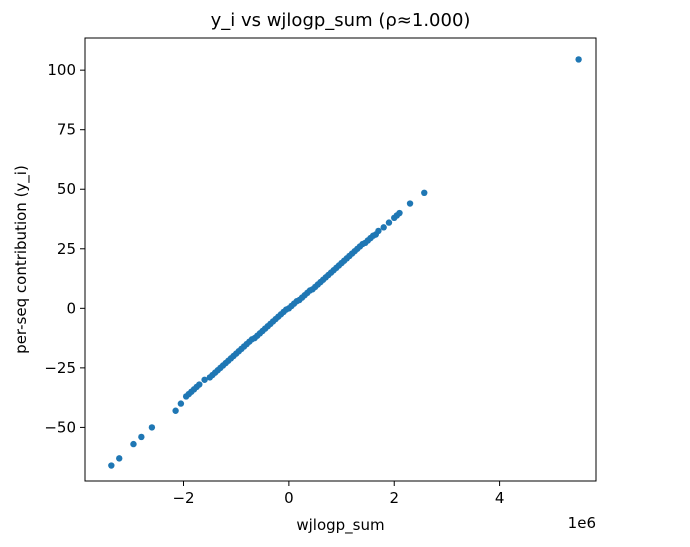 The height and width of the screenshot is (547, 690). What do you see at coordinates (60, 427) in the screenshot?
I see `y-tick-label: −50` at bounding box center [60, 427].